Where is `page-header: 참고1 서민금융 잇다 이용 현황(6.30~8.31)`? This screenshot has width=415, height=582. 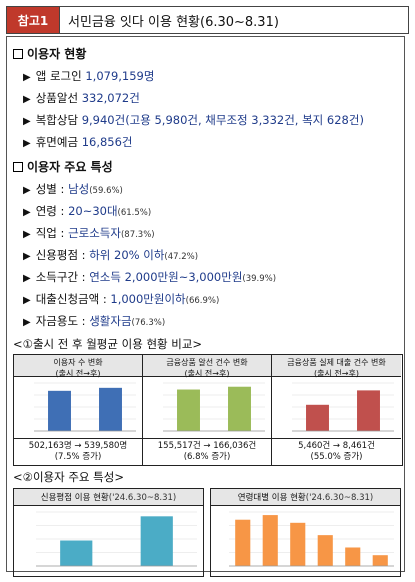
page-header: 참고1 서민금융 잇다 이용 현황(6.30~8.31) is located at coordinates (207, 20).